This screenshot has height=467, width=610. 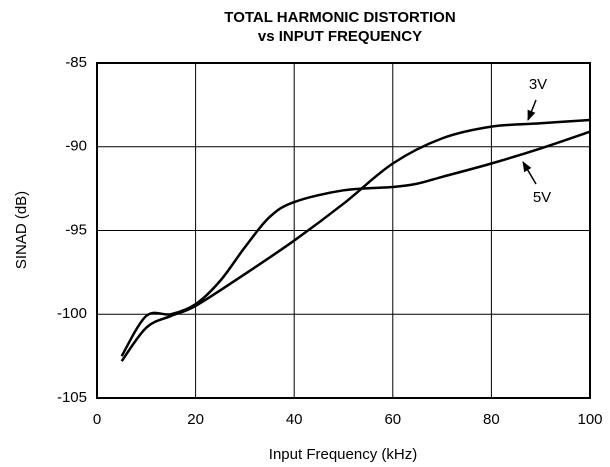 What do you see at coordinates (392, 419) in the screenshot?
I see `x-tick-label: 60` at bounding box center [392, 419].